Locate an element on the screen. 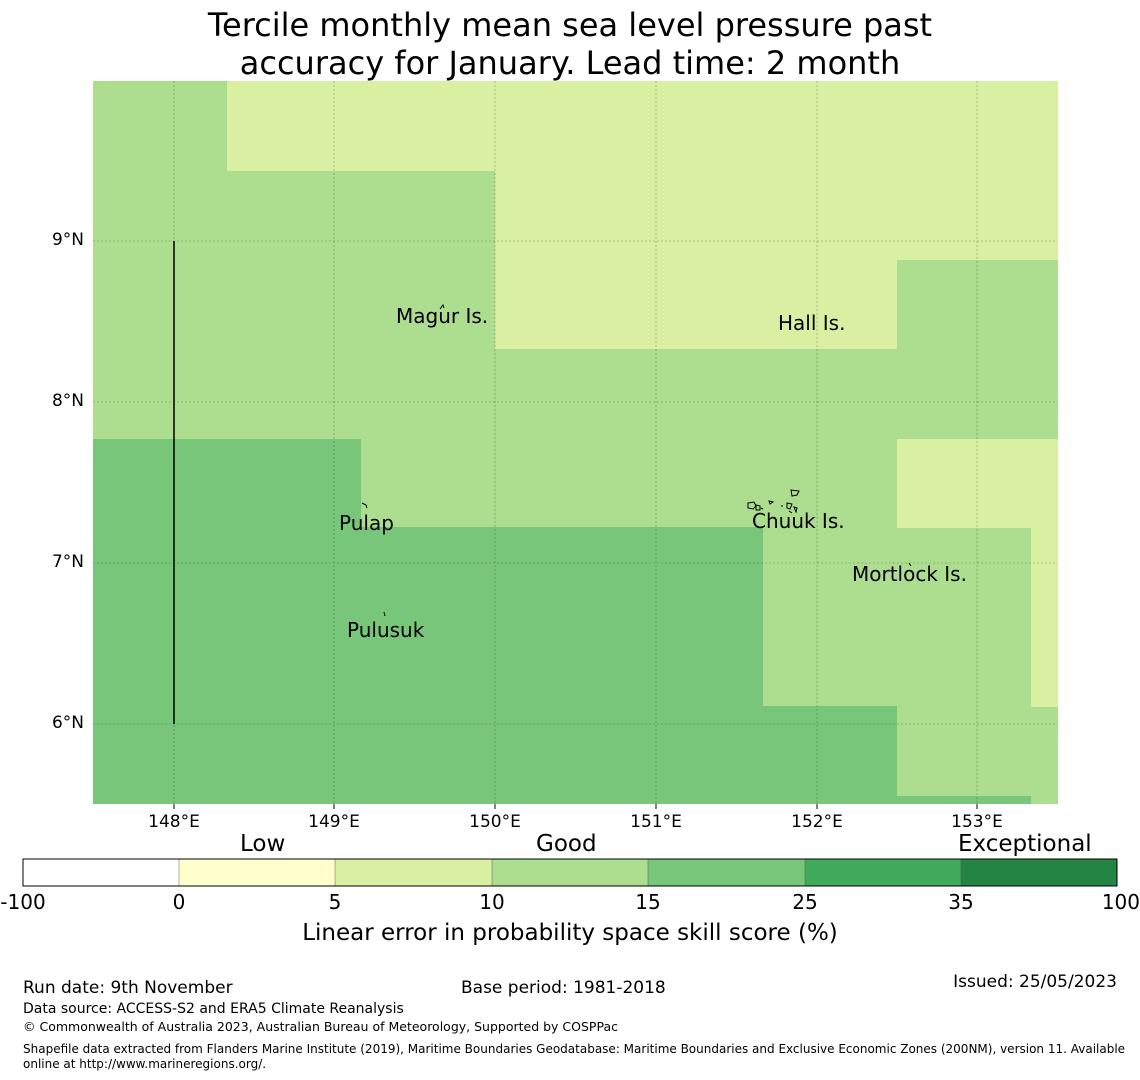  lon-label-148e: 148°E is located at coordinates (174, 822).